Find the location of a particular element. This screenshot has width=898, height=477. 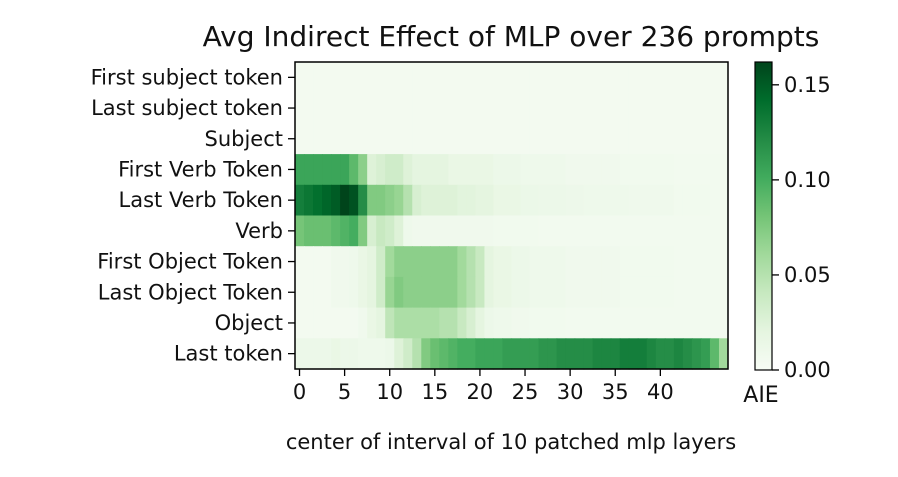

x-tick-label: 35 is located at coordinates (615, 392).